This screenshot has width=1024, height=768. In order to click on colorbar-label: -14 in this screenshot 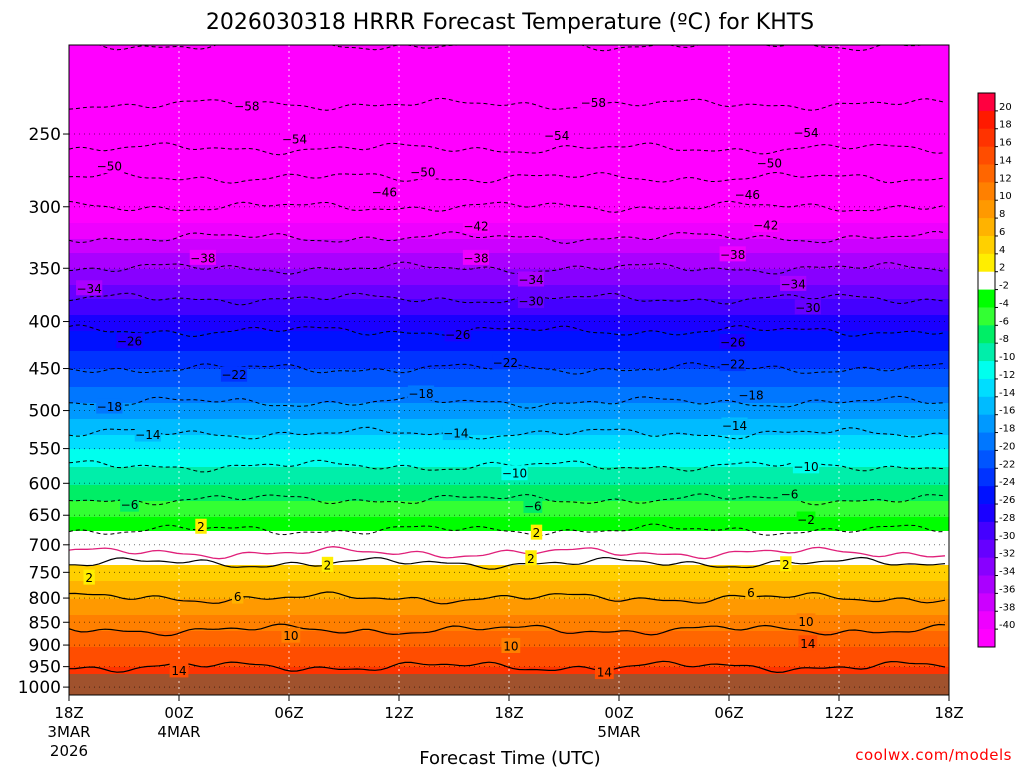, I will do `click(1007, 393)`.